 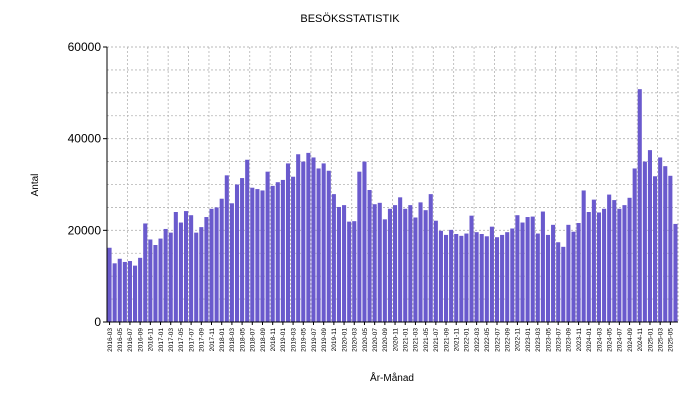 What do you see at coordinates (120, 340) in the screenshot?
I see `x-tick-label: 2016-05` at bounding box center [120, 340].